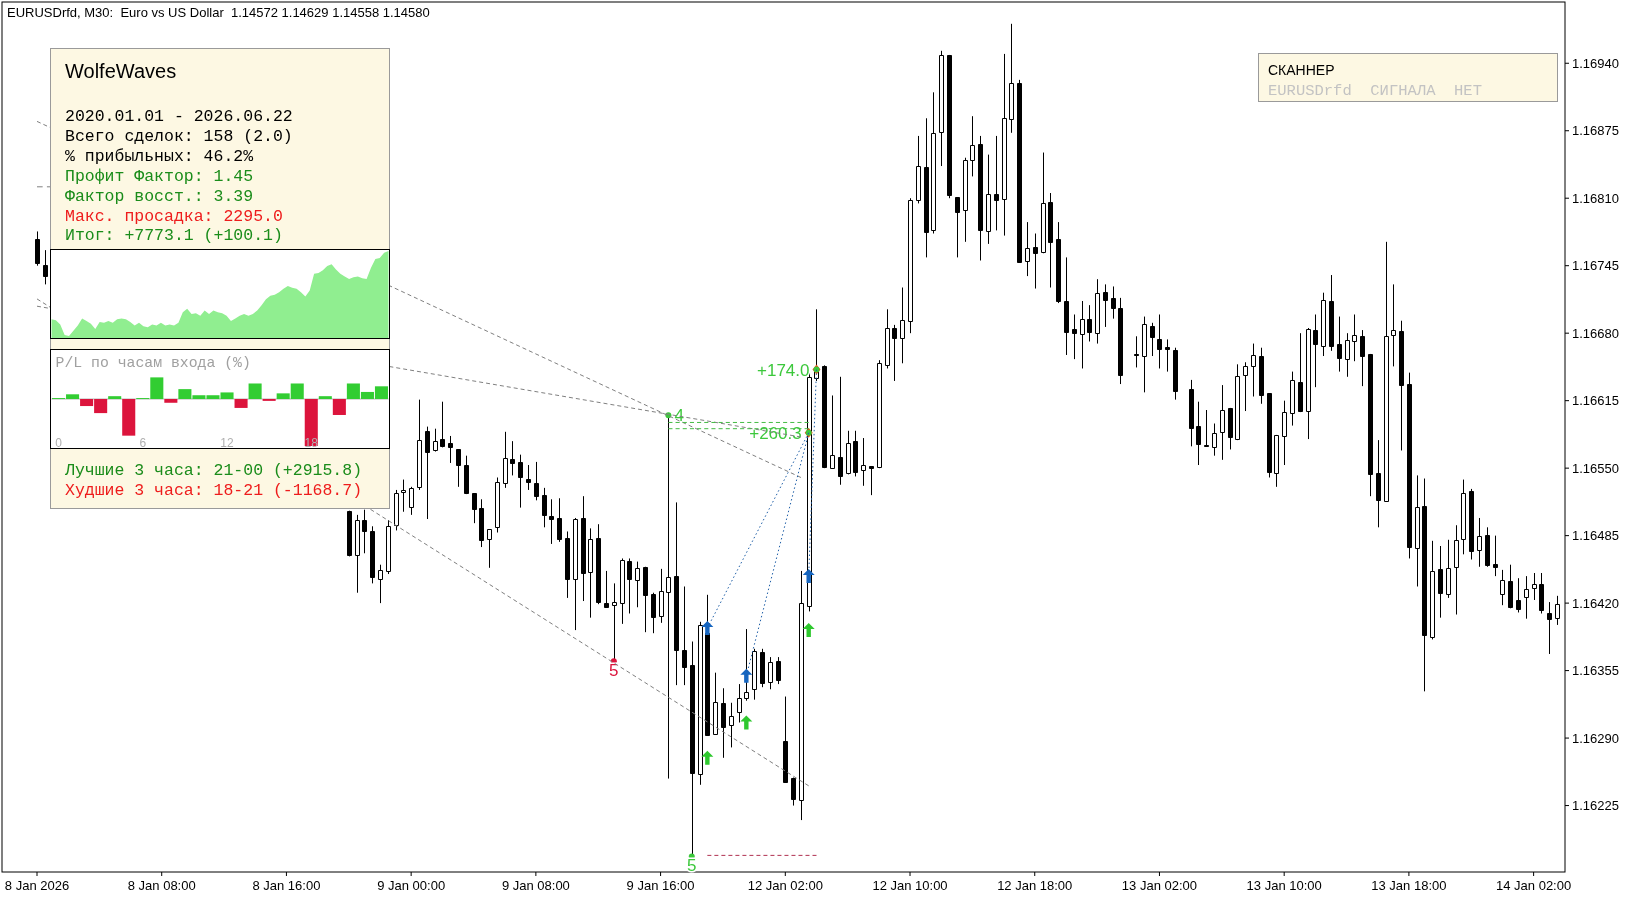 This screenshot has height=900, width=1646. I want to click on y-tick-label: 1.16680, so click(1595, 333).